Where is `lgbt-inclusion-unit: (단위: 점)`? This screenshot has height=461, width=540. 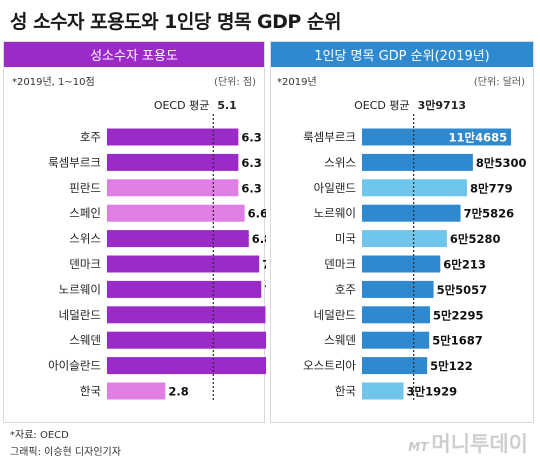 lgbt-inclusion-unit: (단위: 점) is located at coordinates (235, 82).